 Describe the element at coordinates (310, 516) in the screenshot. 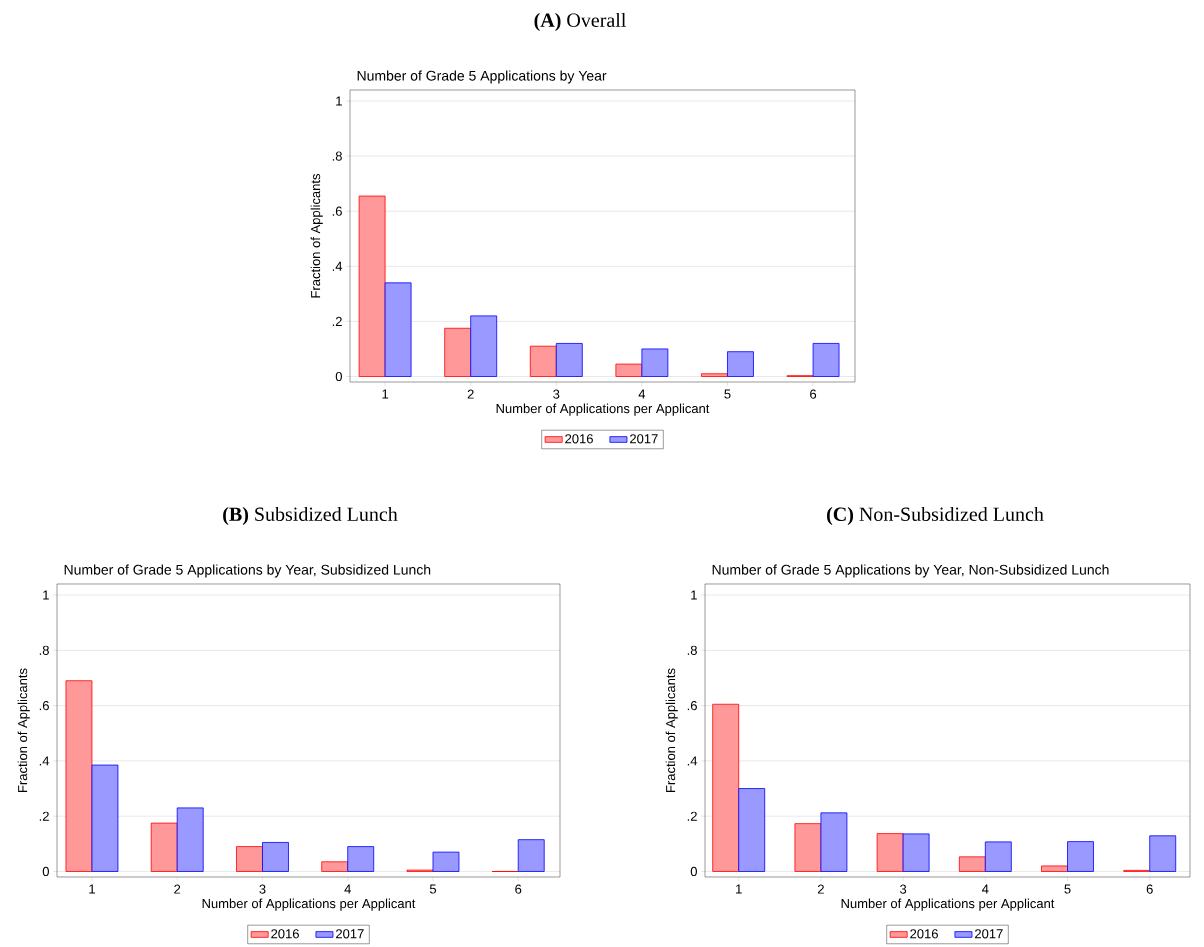

I see `chart-title: (B) Subsidized Lunch` at that location.